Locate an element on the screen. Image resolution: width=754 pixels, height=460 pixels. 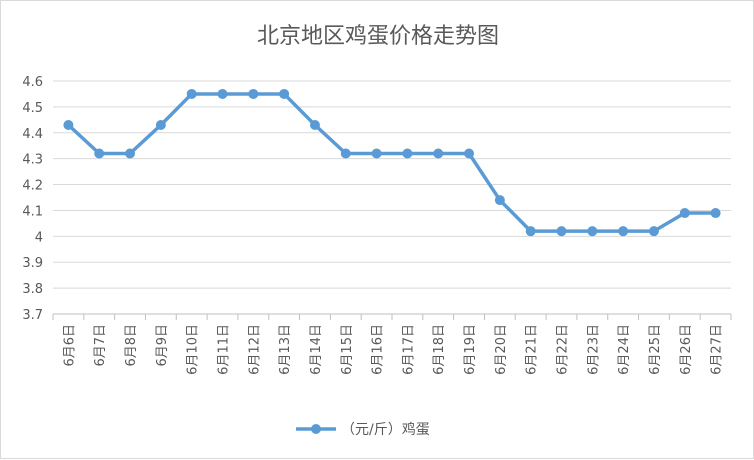
y-tick-label: 4.3 is located at coordinates (32, 160).